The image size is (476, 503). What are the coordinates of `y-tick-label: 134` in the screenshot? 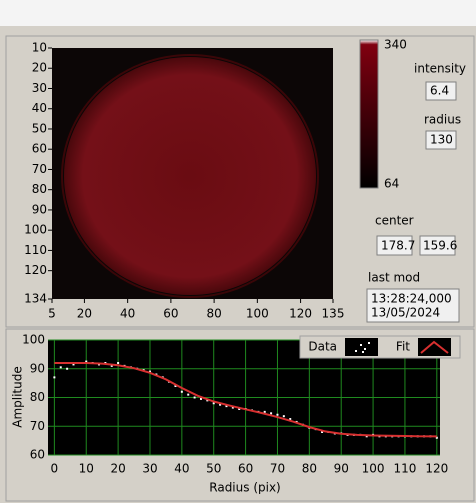 It's located at (35, 299).